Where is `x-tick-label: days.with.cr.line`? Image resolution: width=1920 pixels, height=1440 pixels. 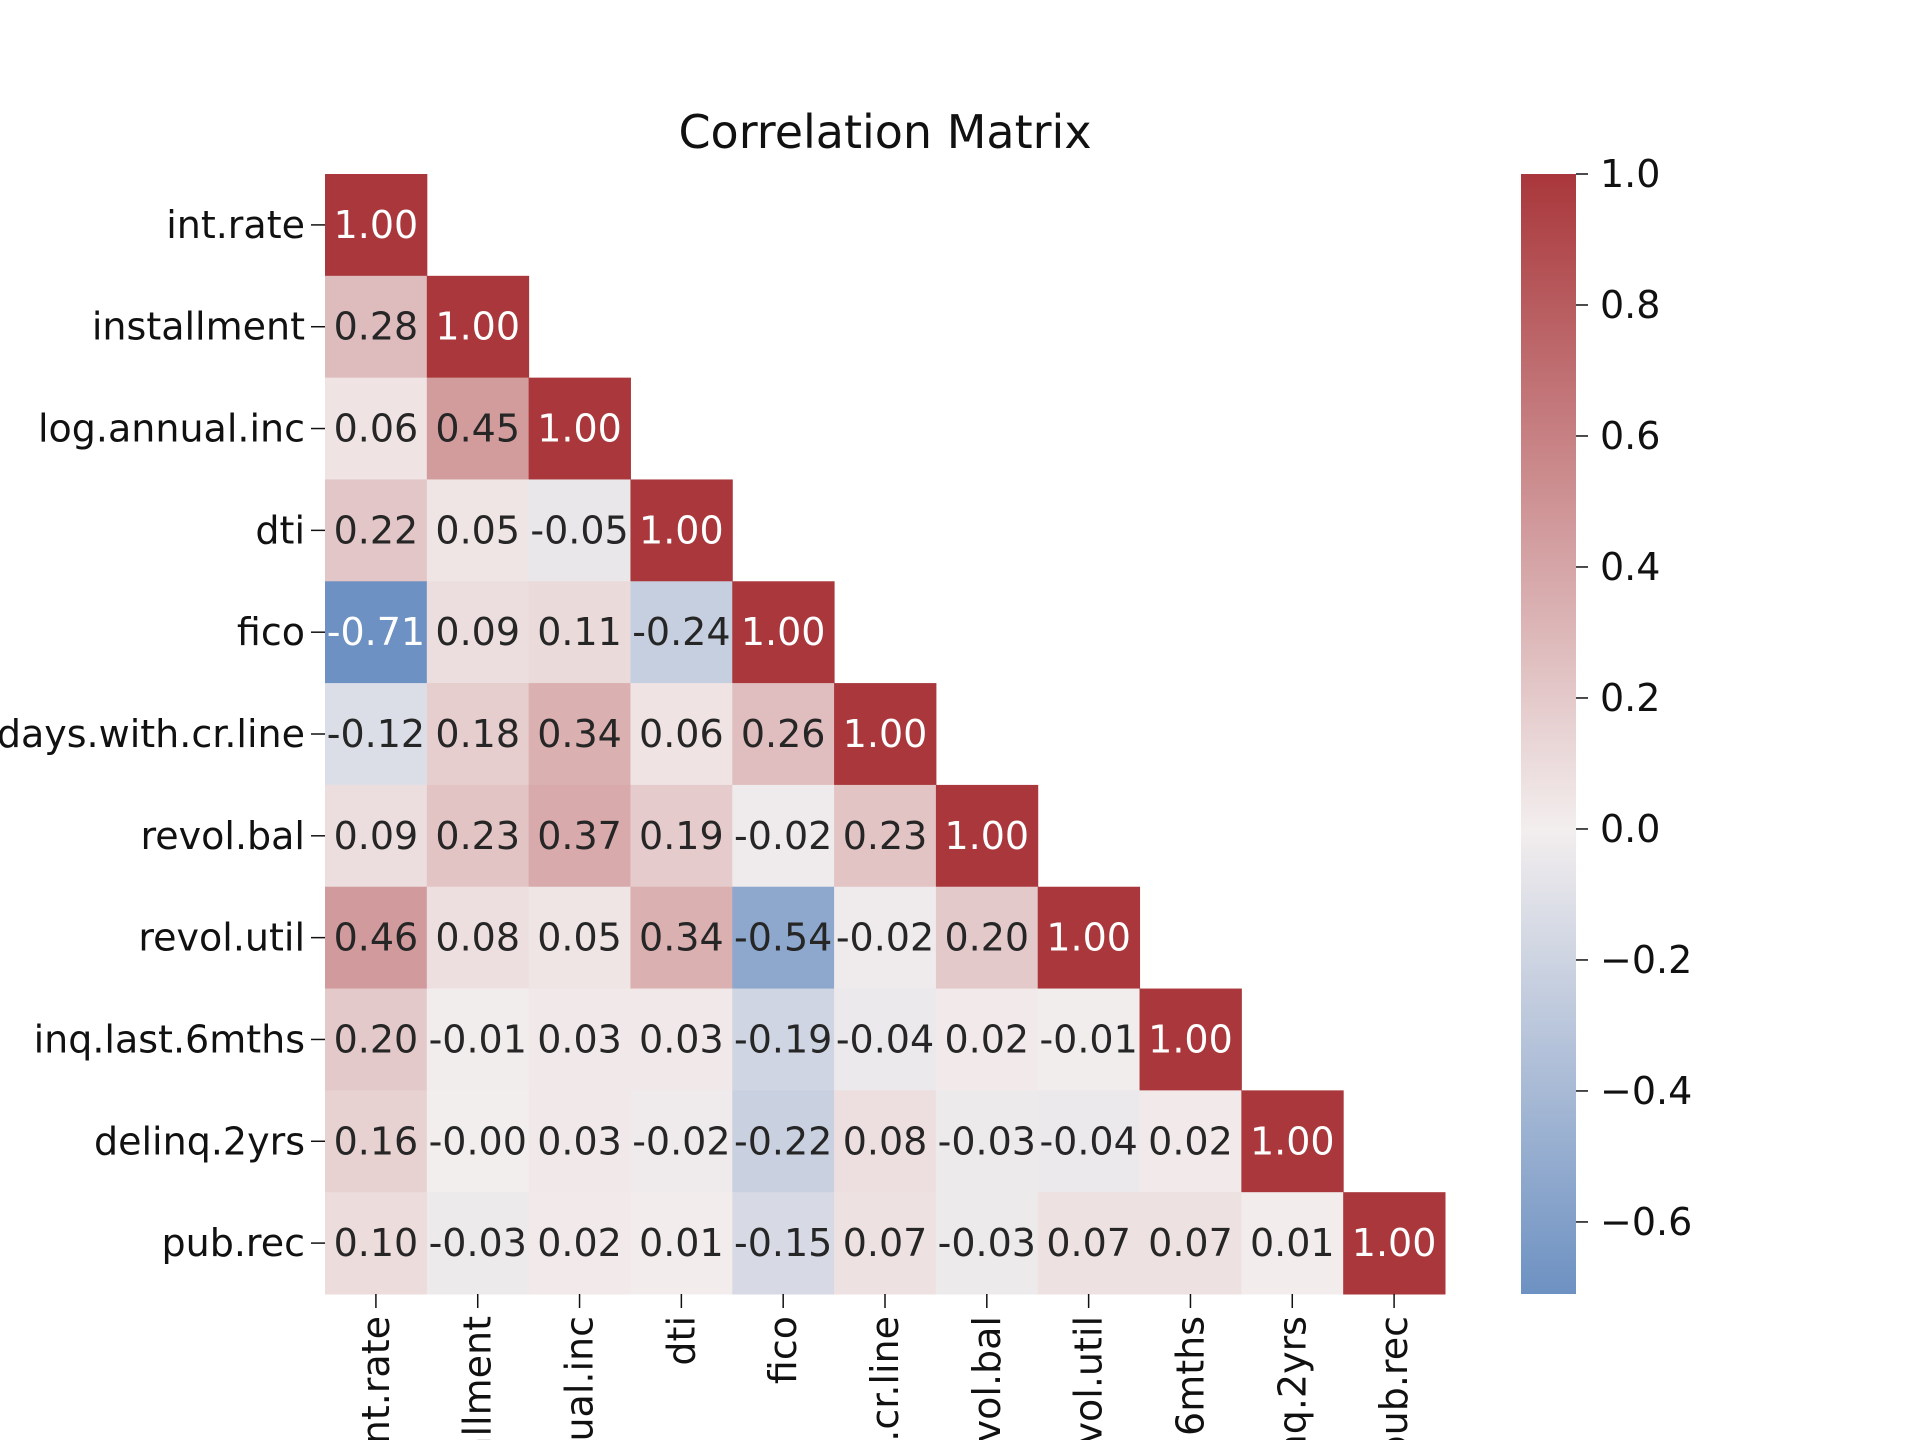 x-tick-label: days.with.cr.line is located at coordinates (885, 1378).